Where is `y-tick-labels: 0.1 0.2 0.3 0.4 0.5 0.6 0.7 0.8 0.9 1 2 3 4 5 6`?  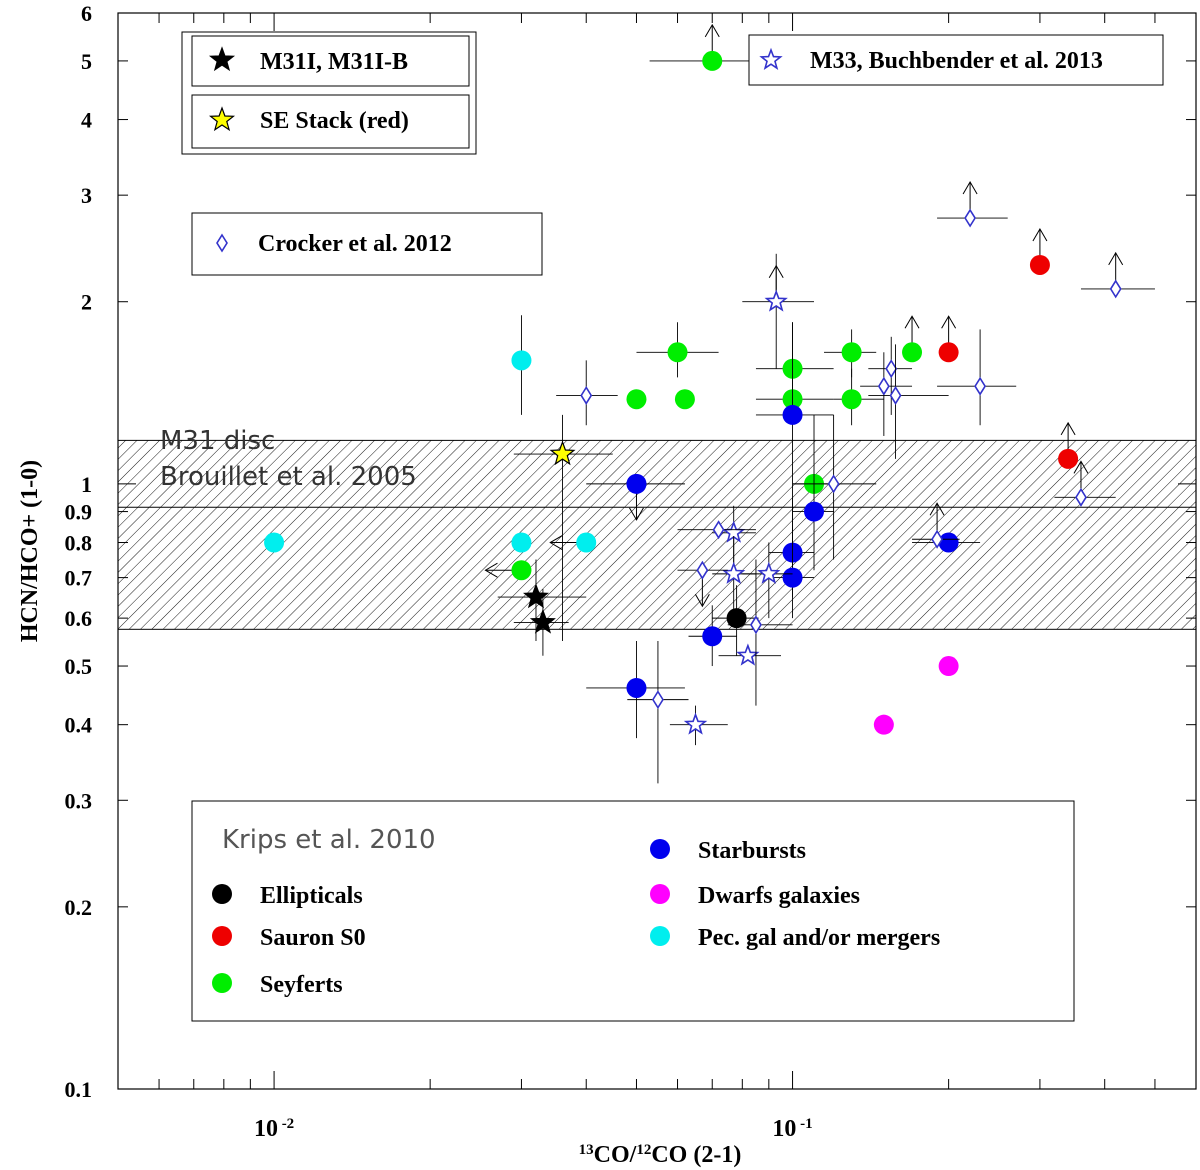
y-tick-labels: 0.1 0.2 0.3 0.4 0.5 0.6 0.7 0.8 0.9 1 2 3 4 5 6 is located at coordinates (79, 551).